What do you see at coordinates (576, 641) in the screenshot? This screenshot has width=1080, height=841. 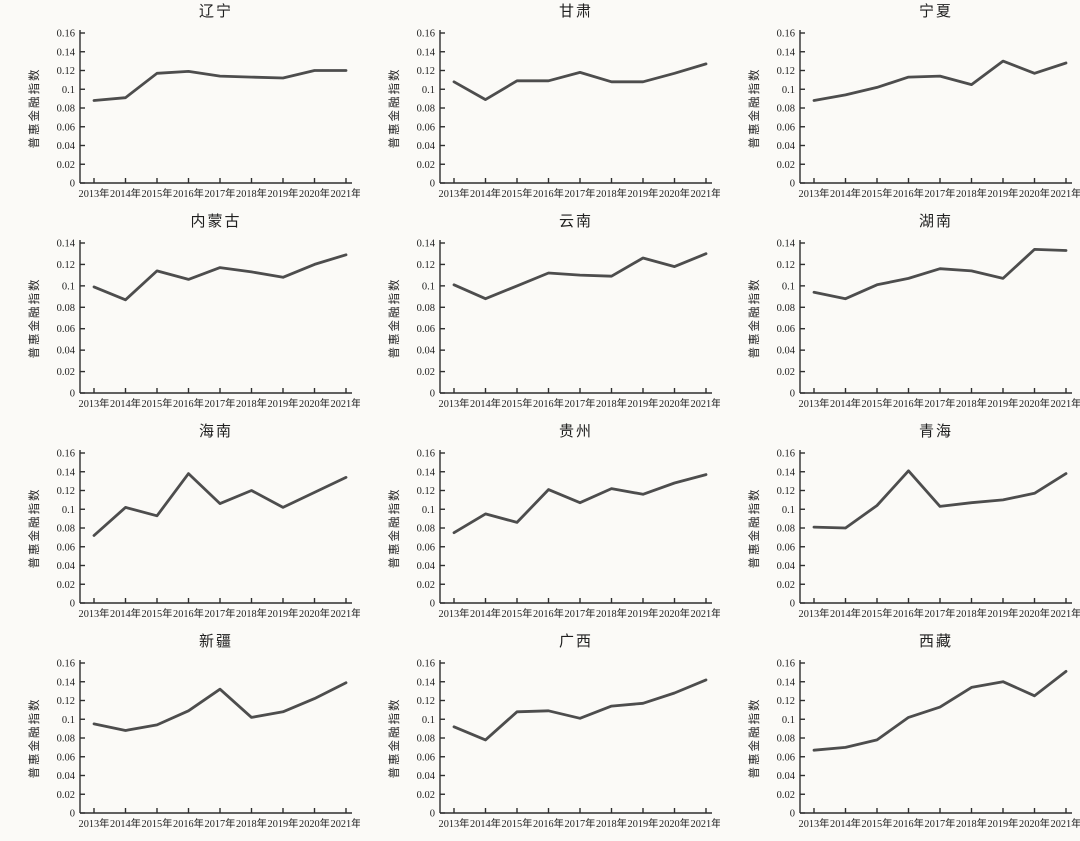 I see `chart-title: 广西` at bounding box center [576, 641].